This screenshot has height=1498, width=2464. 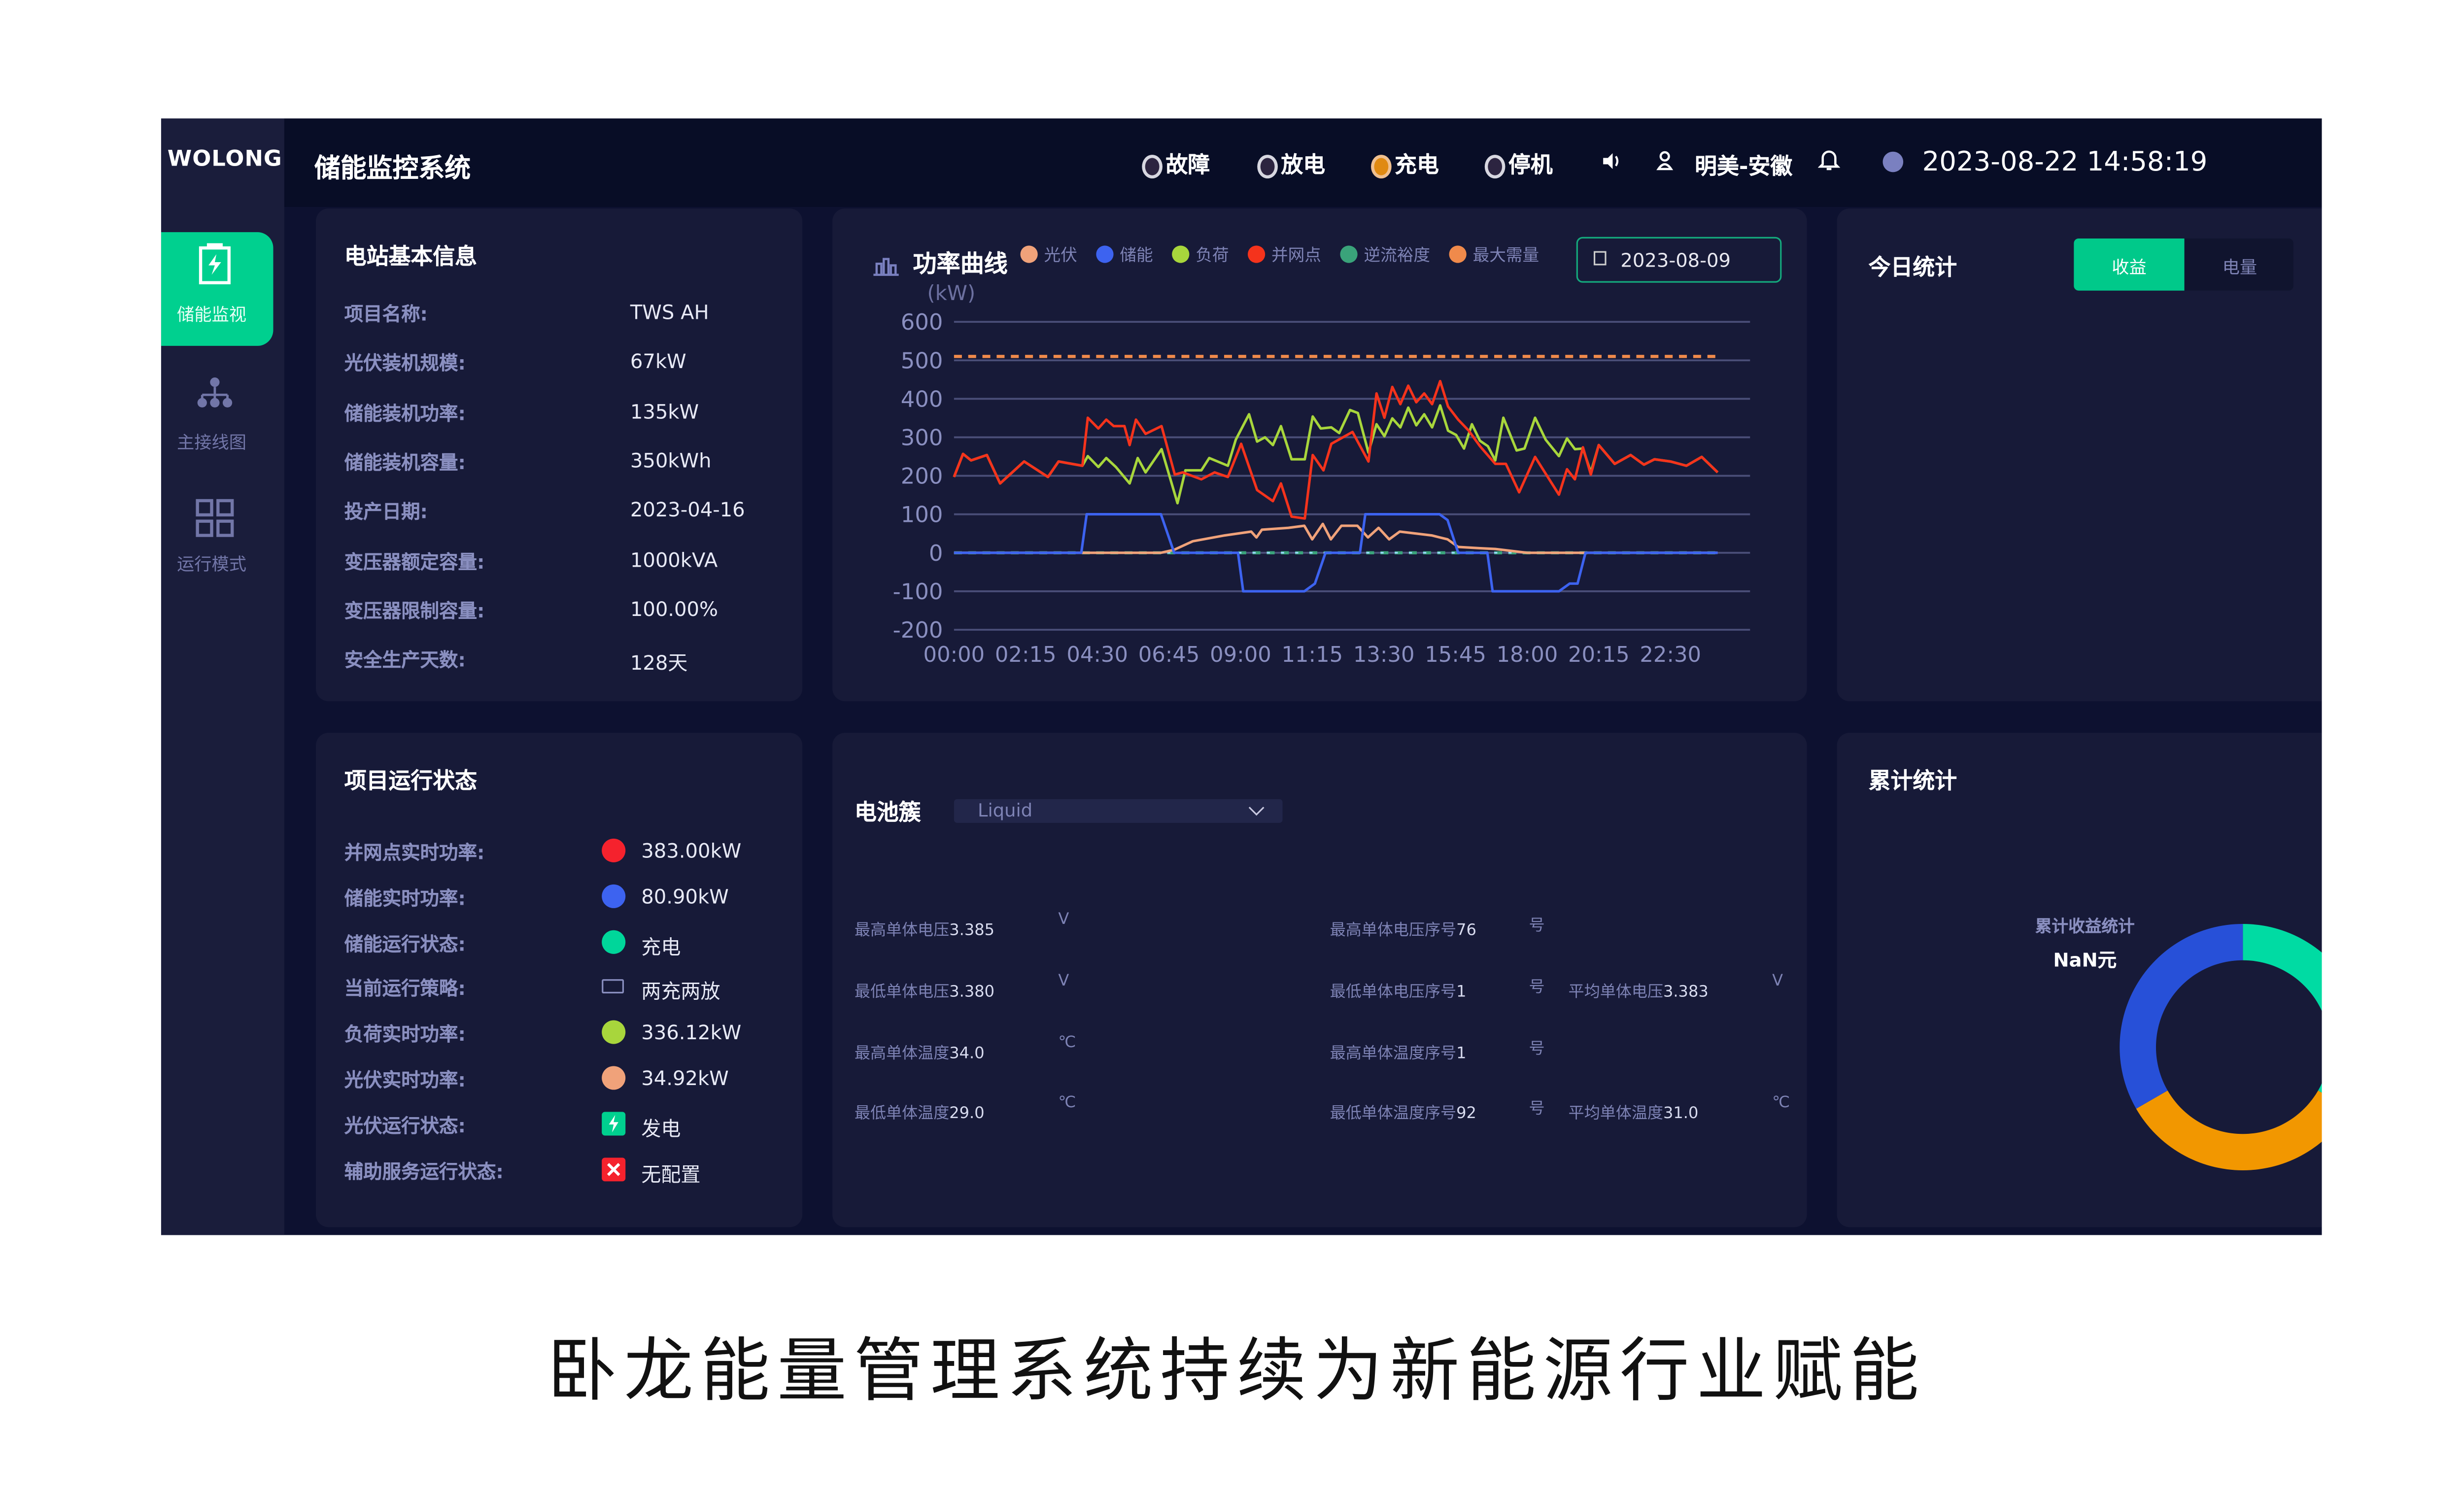 I want to click on x-tick-label: 04:30, so click(x=1097, y=655).